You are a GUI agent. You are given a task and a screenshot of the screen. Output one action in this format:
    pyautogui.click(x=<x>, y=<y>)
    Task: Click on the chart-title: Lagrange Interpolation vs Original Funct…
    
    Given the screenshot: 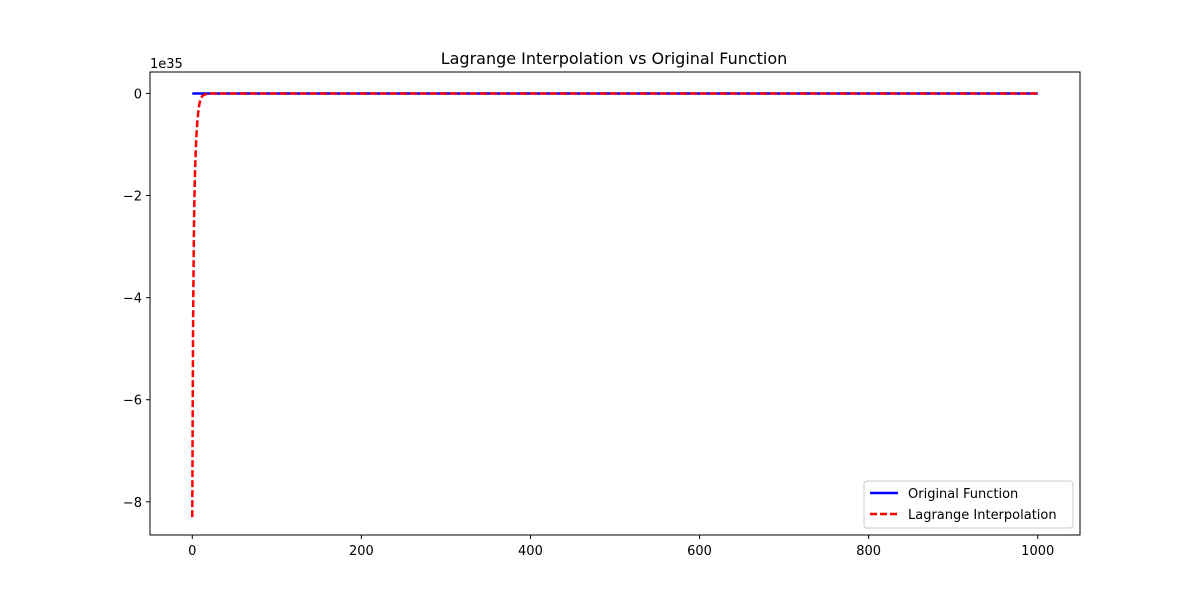 What is the action you would take?
    pyautogui.click(x=614, y=58)
    